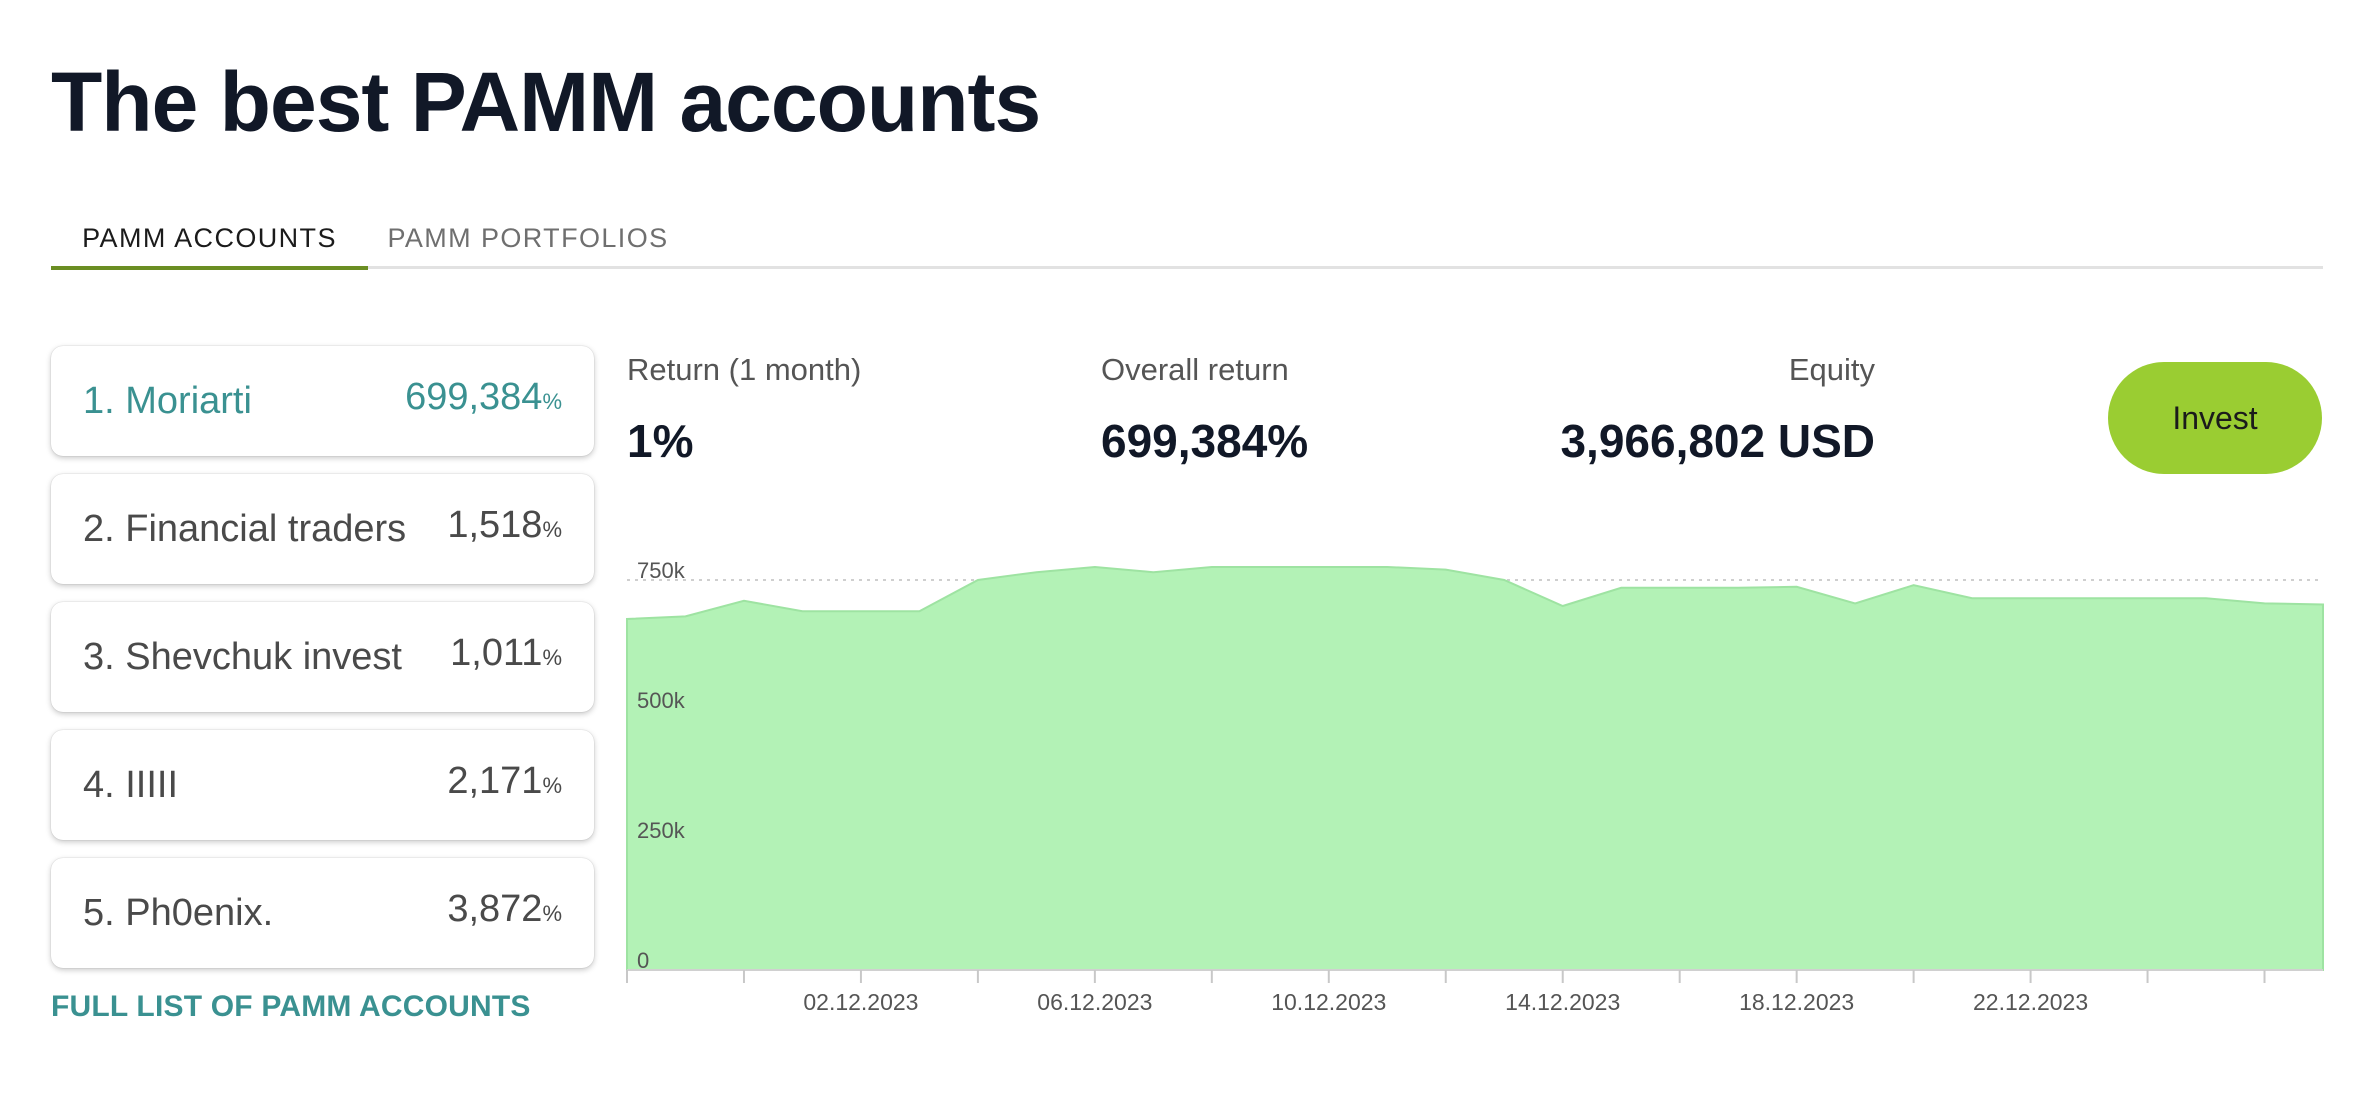 The image size is (2366, 1100). I want to click on overall-return-label: Overall return, so click(1195, 369).